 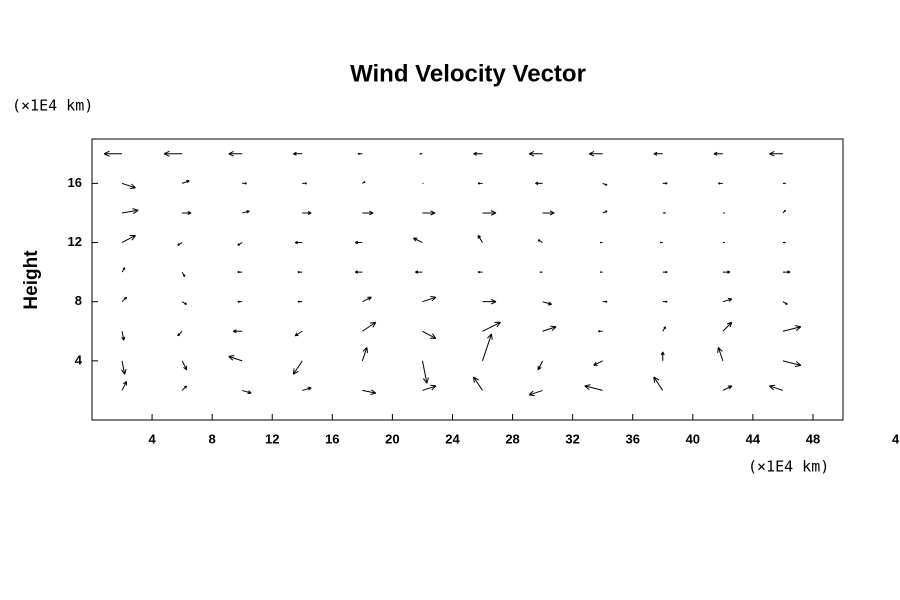 I want to click on y-tick-label: 4, so click(x=79, y=359).